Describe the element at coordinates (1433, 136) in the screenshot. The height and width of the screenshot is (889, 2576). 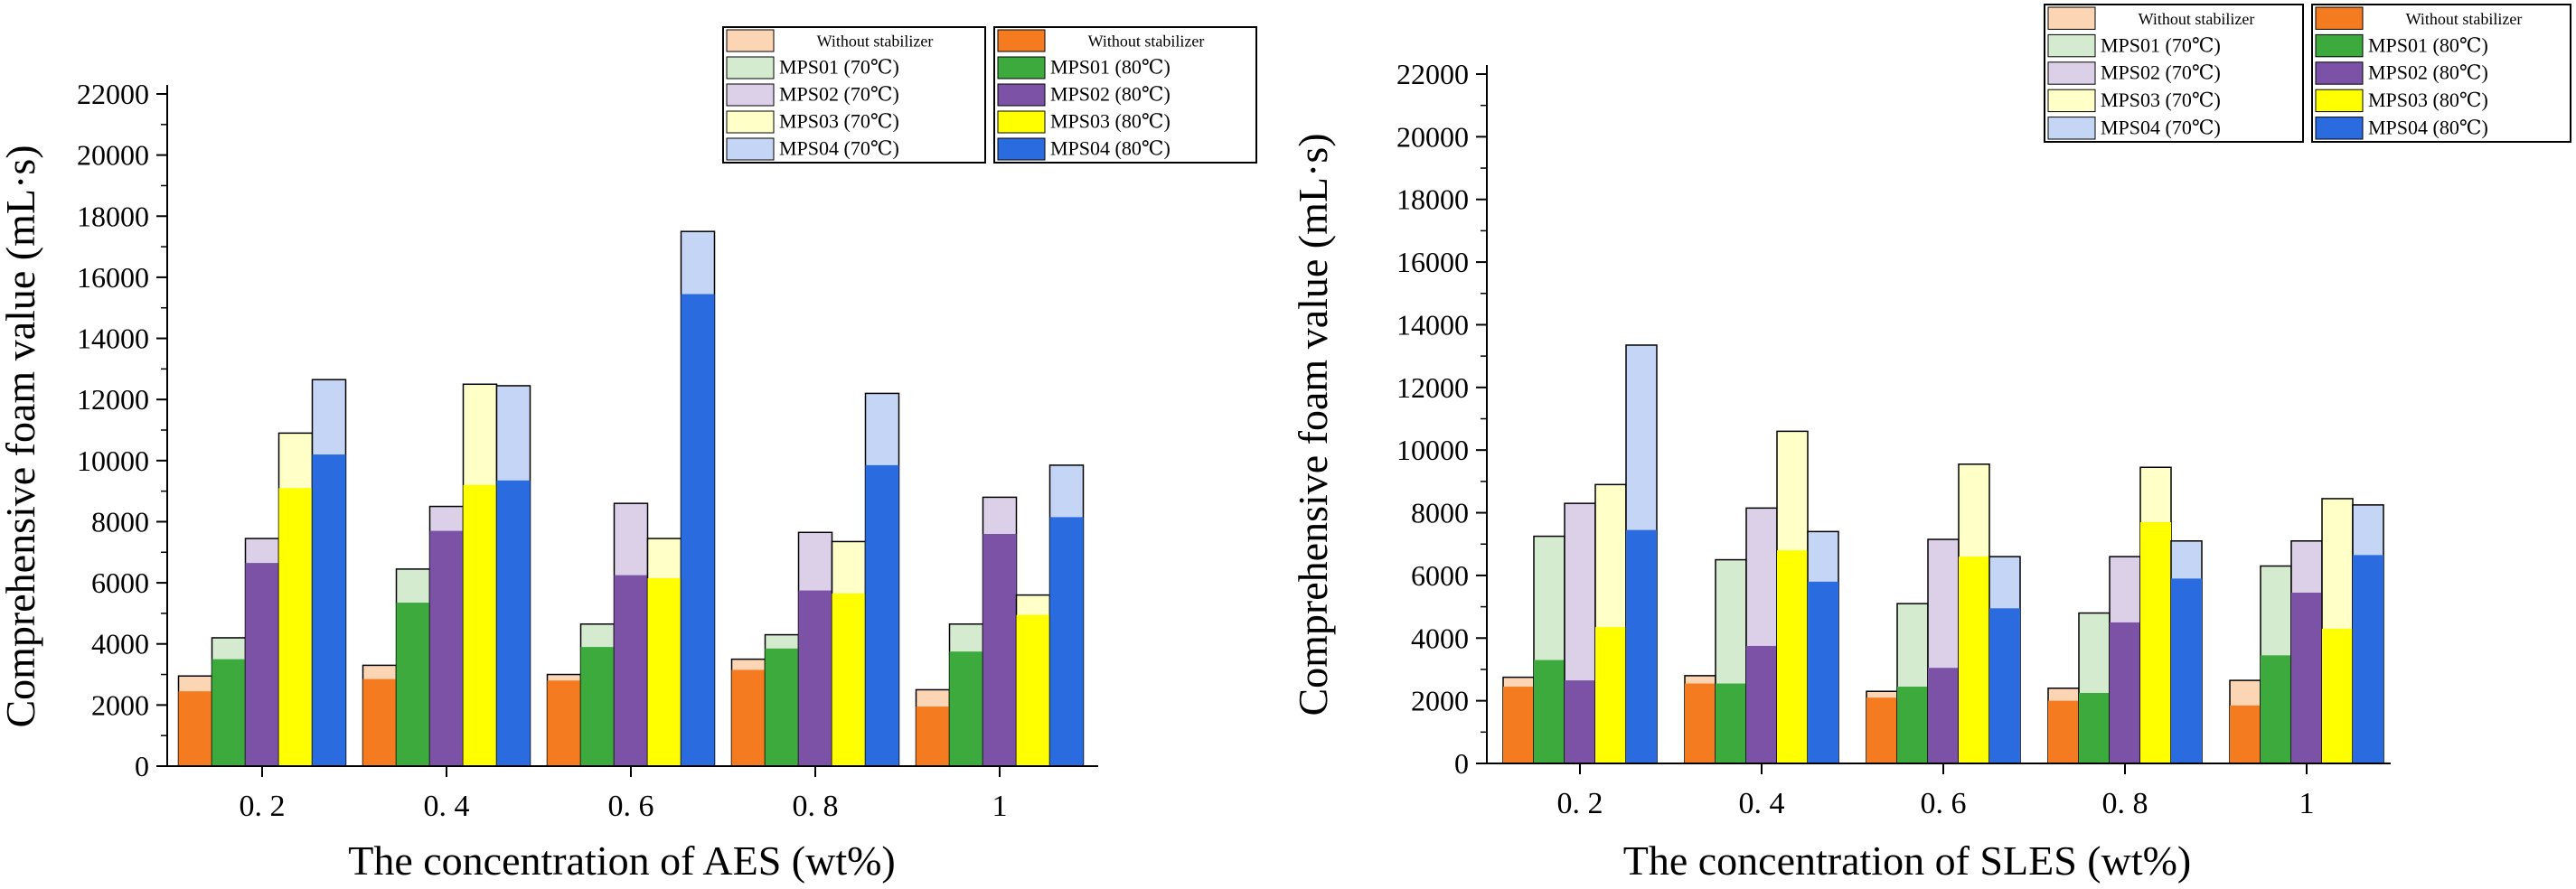
I see `sles-y-tick-label: 20000` at that location.